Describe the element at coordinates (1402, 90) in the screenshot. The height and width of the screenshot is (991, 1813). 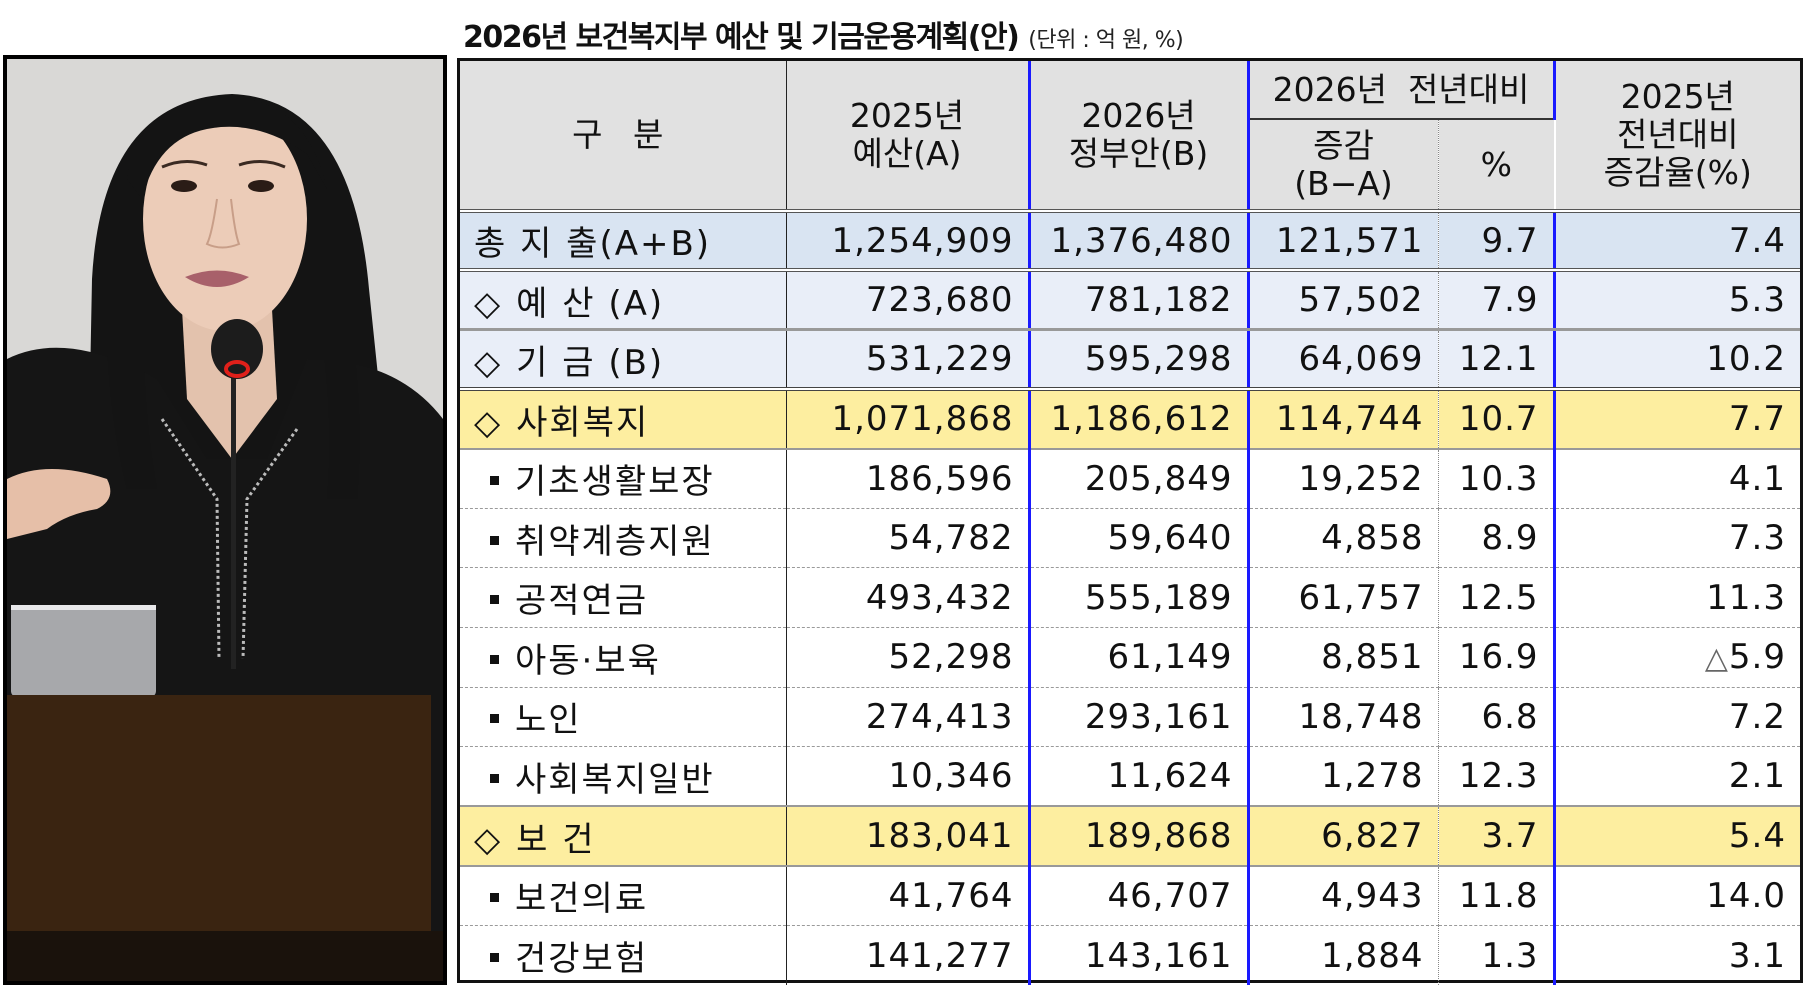
I see `header-yoy-2026-group: 2026년 전년대비` at that location.